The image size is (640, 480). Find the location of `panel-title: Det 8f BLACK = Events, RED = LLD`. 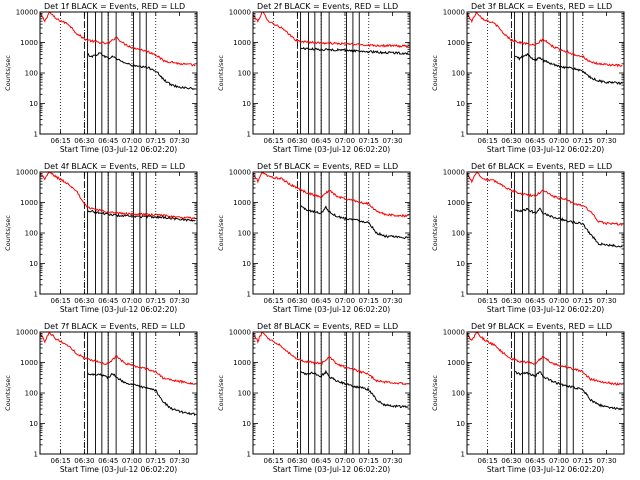

panel-title: Det 8f BLACK = Events, RED = LLD is located at coordinates (327, 326).